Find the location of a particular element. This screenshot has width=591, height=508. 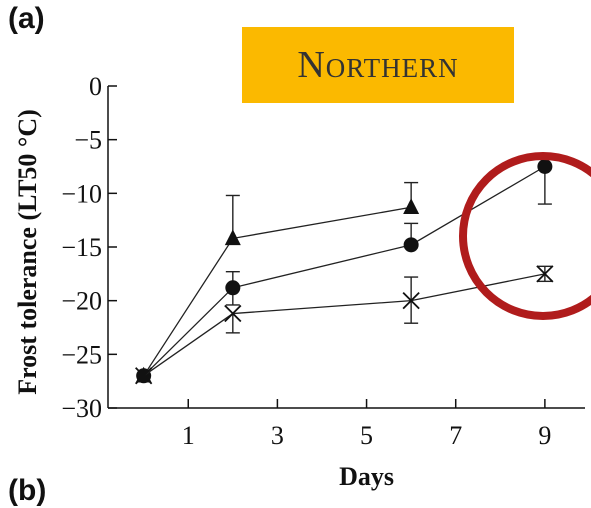

next-panel-label: (b) is located at coordinates (27, 490).